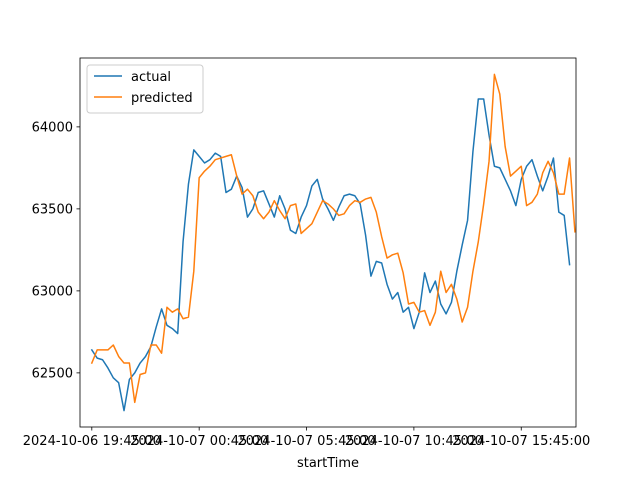  Describe the element at coordinates (306, 441) in the screenshot. I see `x-tick-label: 2024-10-07 05:45:00` at that location.